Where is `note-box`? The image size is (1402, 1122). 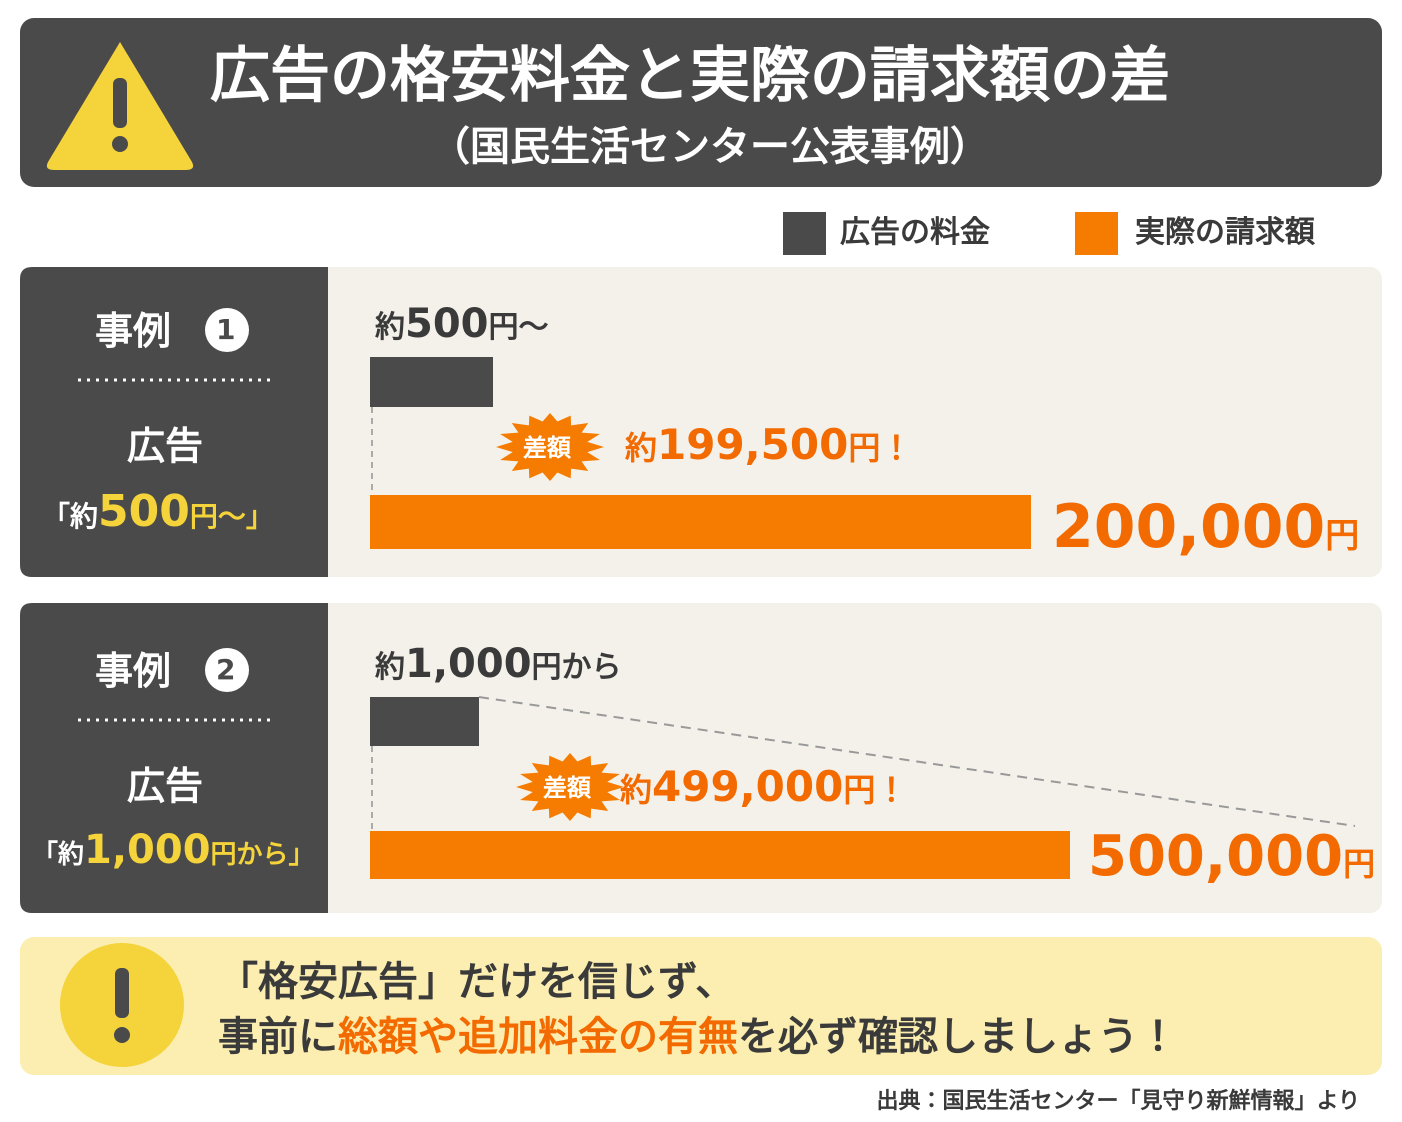 note-box is located at coordinates (701, 1006).